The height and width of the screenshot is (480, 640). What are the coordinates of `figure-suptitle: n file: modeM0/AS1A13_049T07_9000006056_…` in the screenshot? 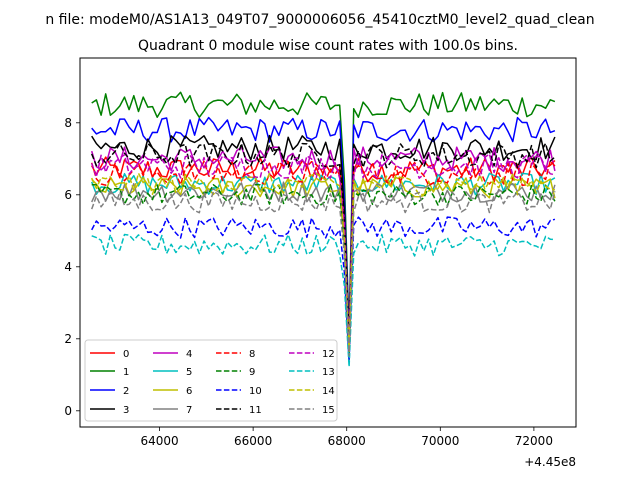 It's located at (319, 20).